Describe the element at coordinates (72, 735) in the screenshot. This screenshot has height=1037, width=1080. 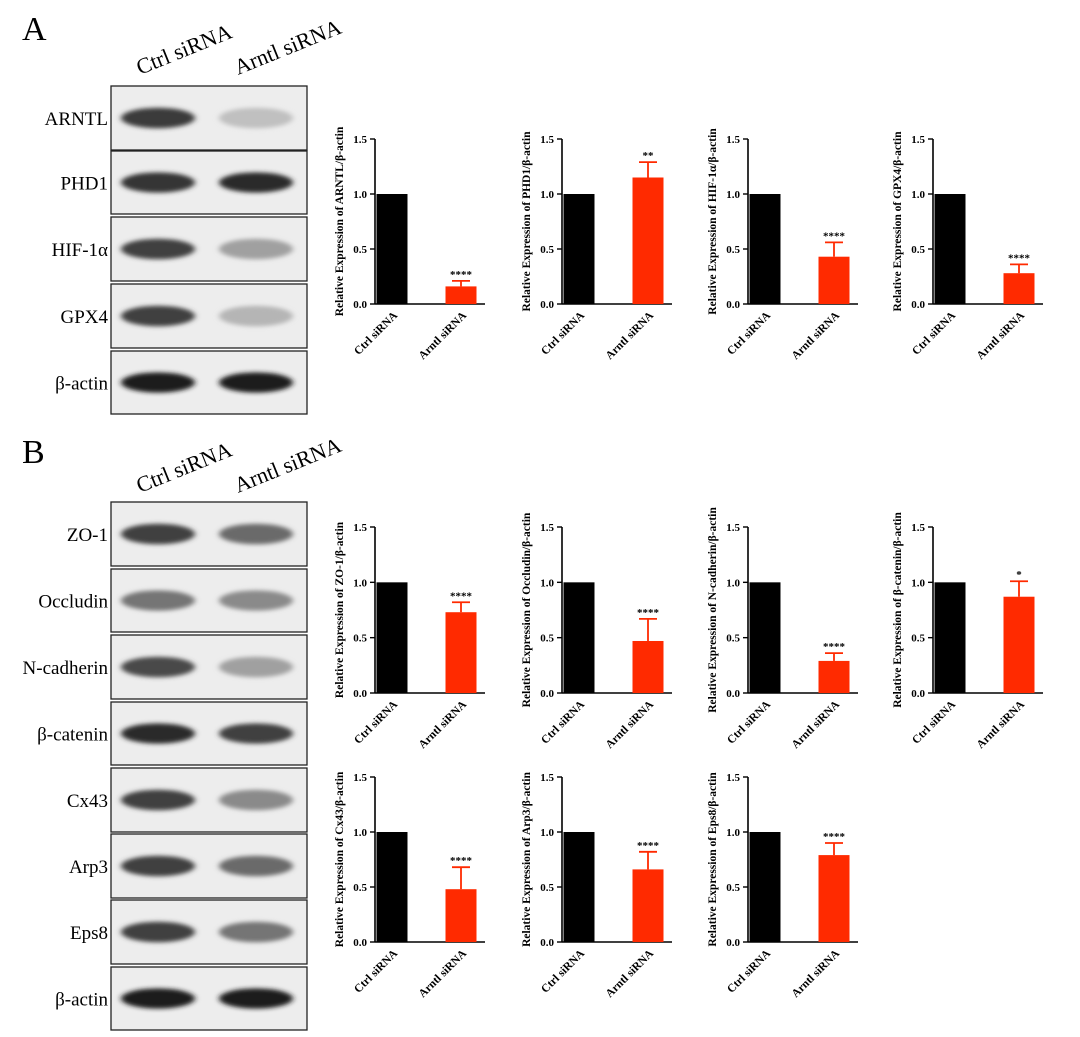
I see `protein-label: β-catenin` at that location.